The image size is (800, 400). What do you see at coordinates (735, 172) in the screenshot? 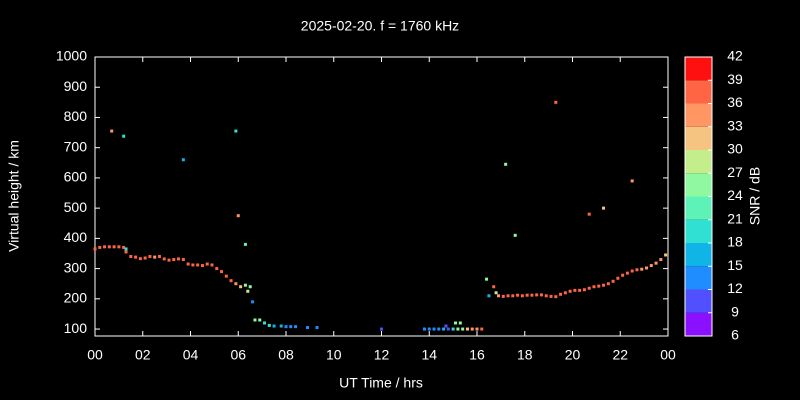
I see `colorbar-tick-label: 27` at bounding box center [735, 172].